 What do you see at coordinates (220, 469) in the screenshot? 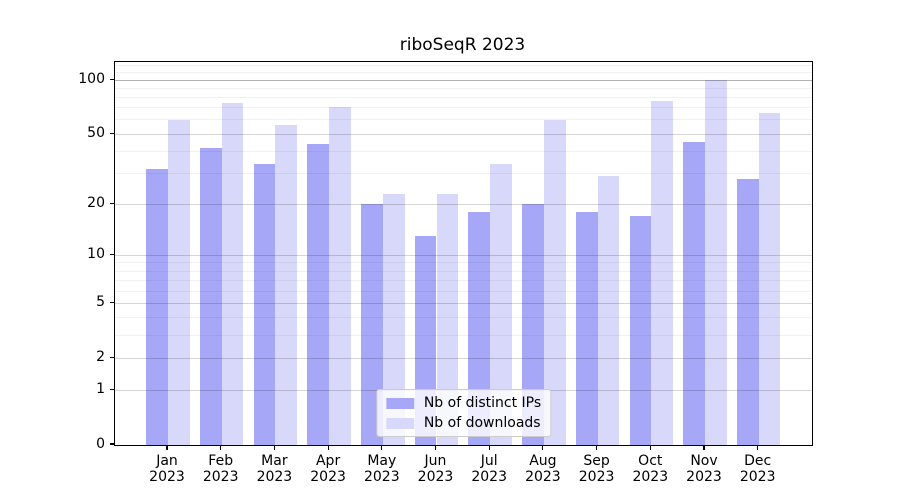
I see `x-tick-label-feb: Feb 2023` at bounding box center [220, 469].